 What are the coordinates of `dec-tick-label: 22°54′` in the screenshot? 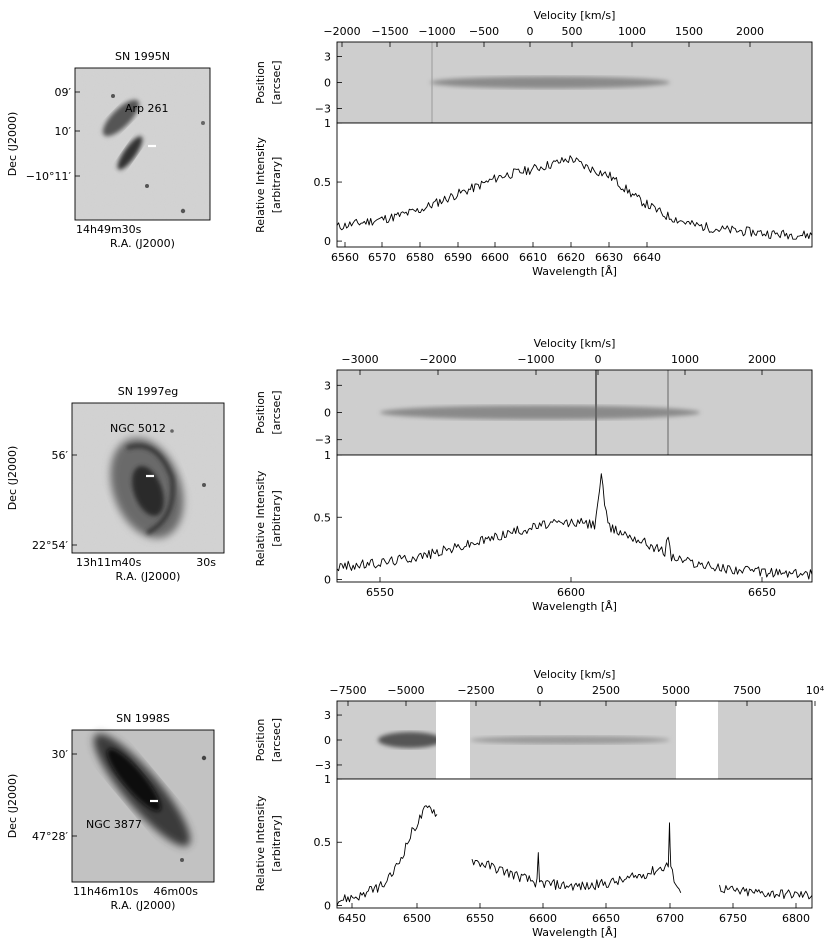 It's located at (50, 545).